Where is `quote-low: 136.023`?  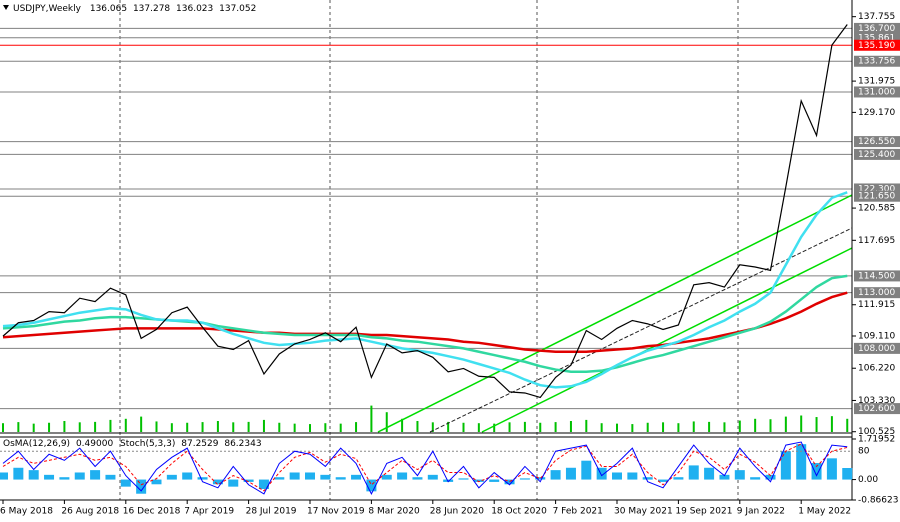
quote-low: 136.023 is located at coordinates (194, 9).